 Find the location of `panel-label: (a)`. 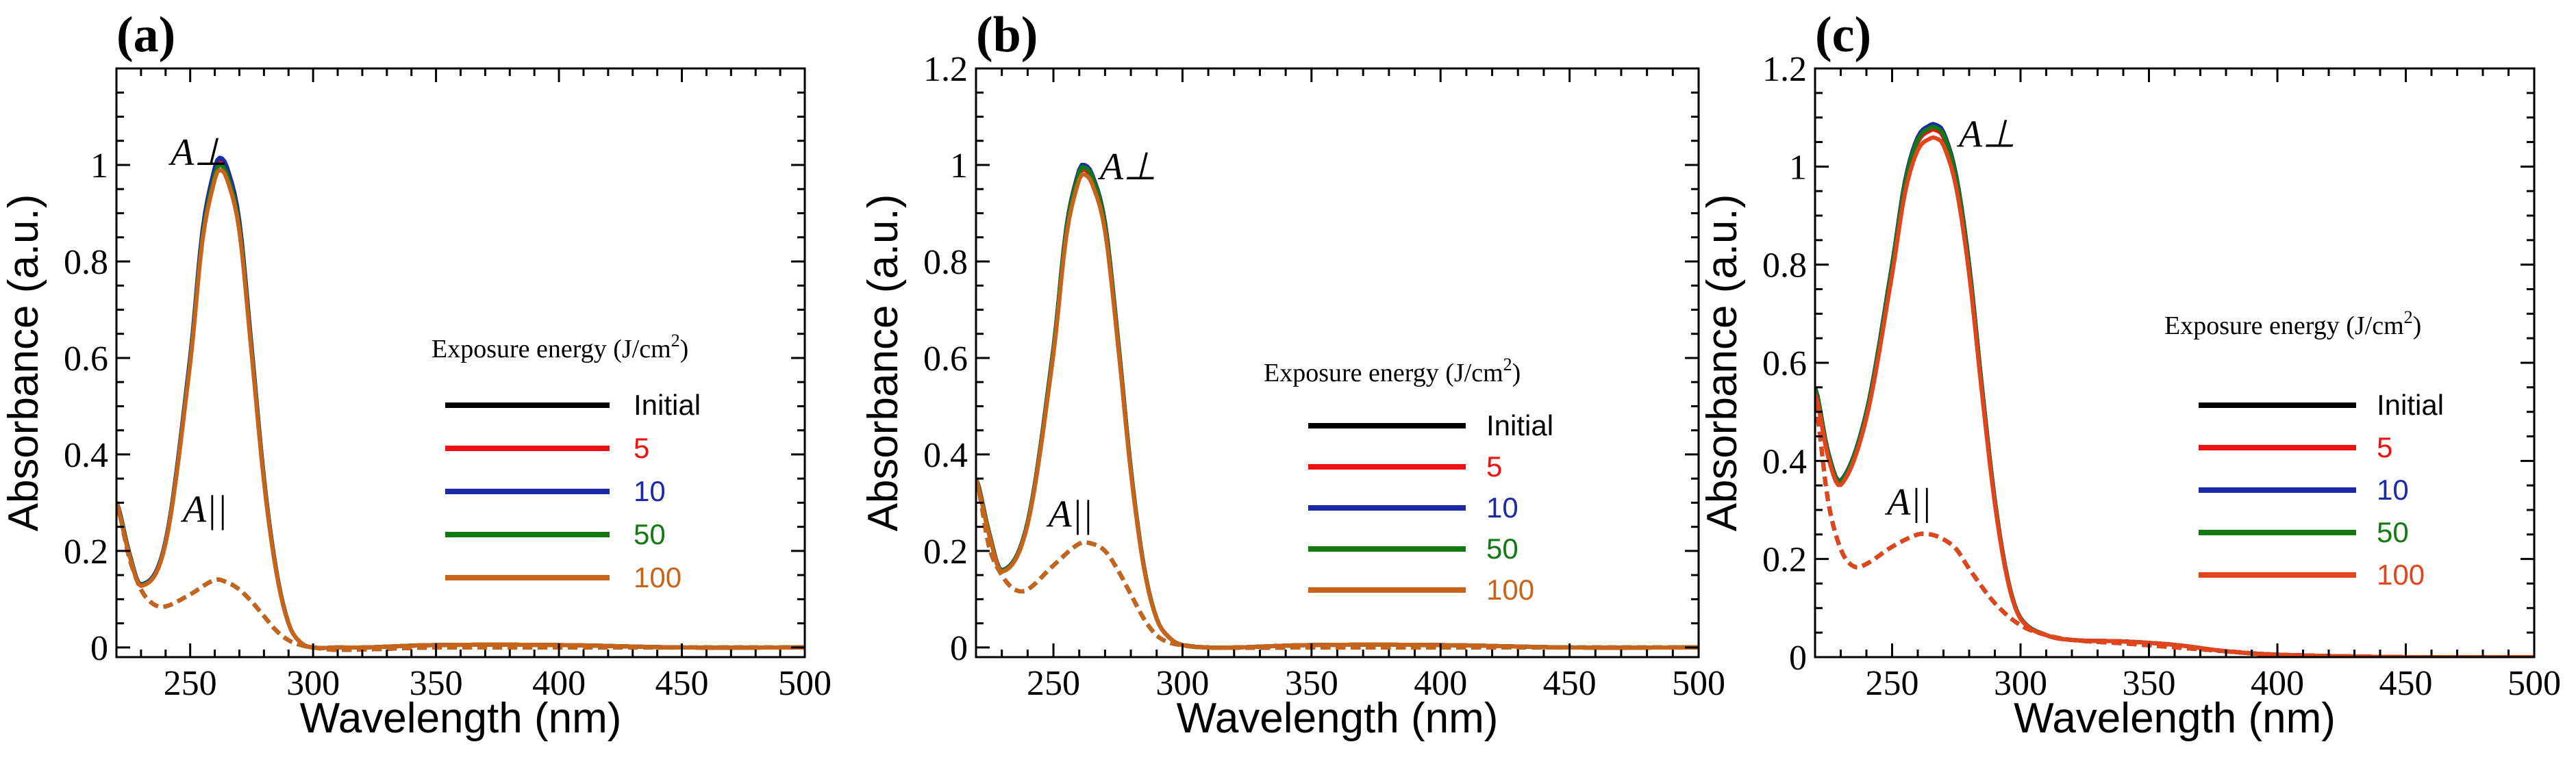

panel-label: (a) is located at coordinates (145, 35).